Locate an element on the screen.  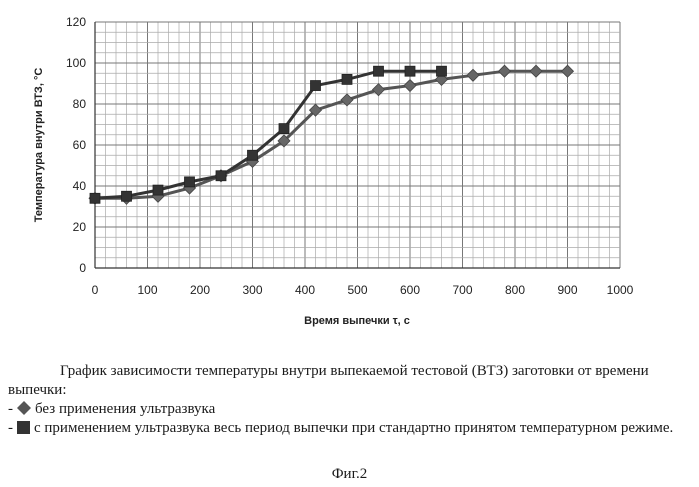
x-tick-label: 700 is located at coordinates (462, 290).